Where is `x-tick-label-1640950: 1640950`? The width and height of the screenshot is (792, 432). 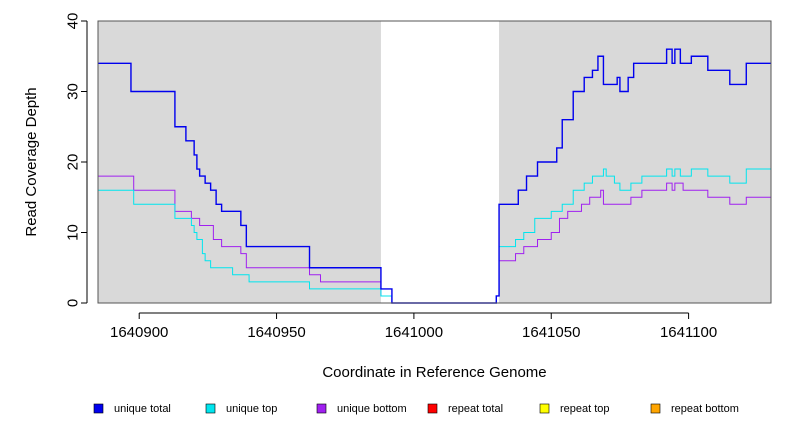
x-tick-label-1640950: 1640950 is located at coordinates (276, 332).